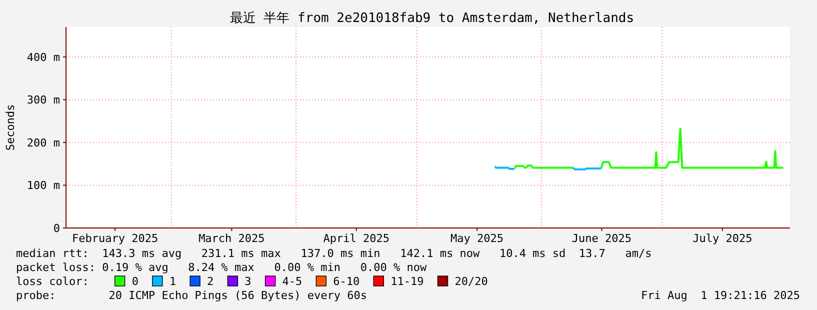  I want to click on y-tick-label: 400 m, so click(43, 57).